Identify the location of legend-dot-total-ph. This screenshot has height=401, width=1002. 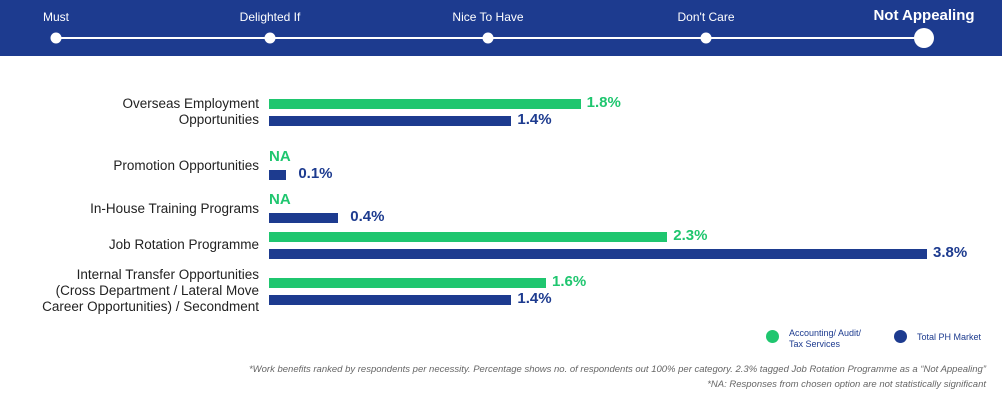
(900, 336).